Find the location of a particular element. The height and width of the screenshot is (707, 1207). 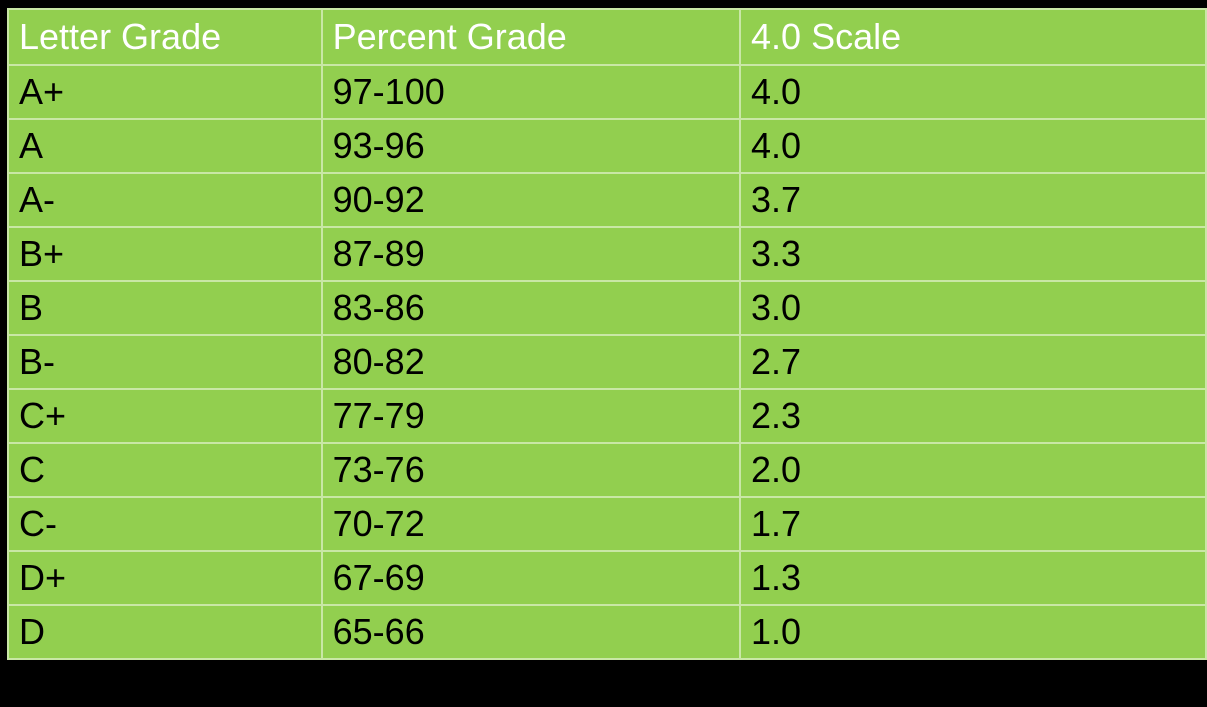

letter-grade-cell: A+ is located at coordinates (165, 92).